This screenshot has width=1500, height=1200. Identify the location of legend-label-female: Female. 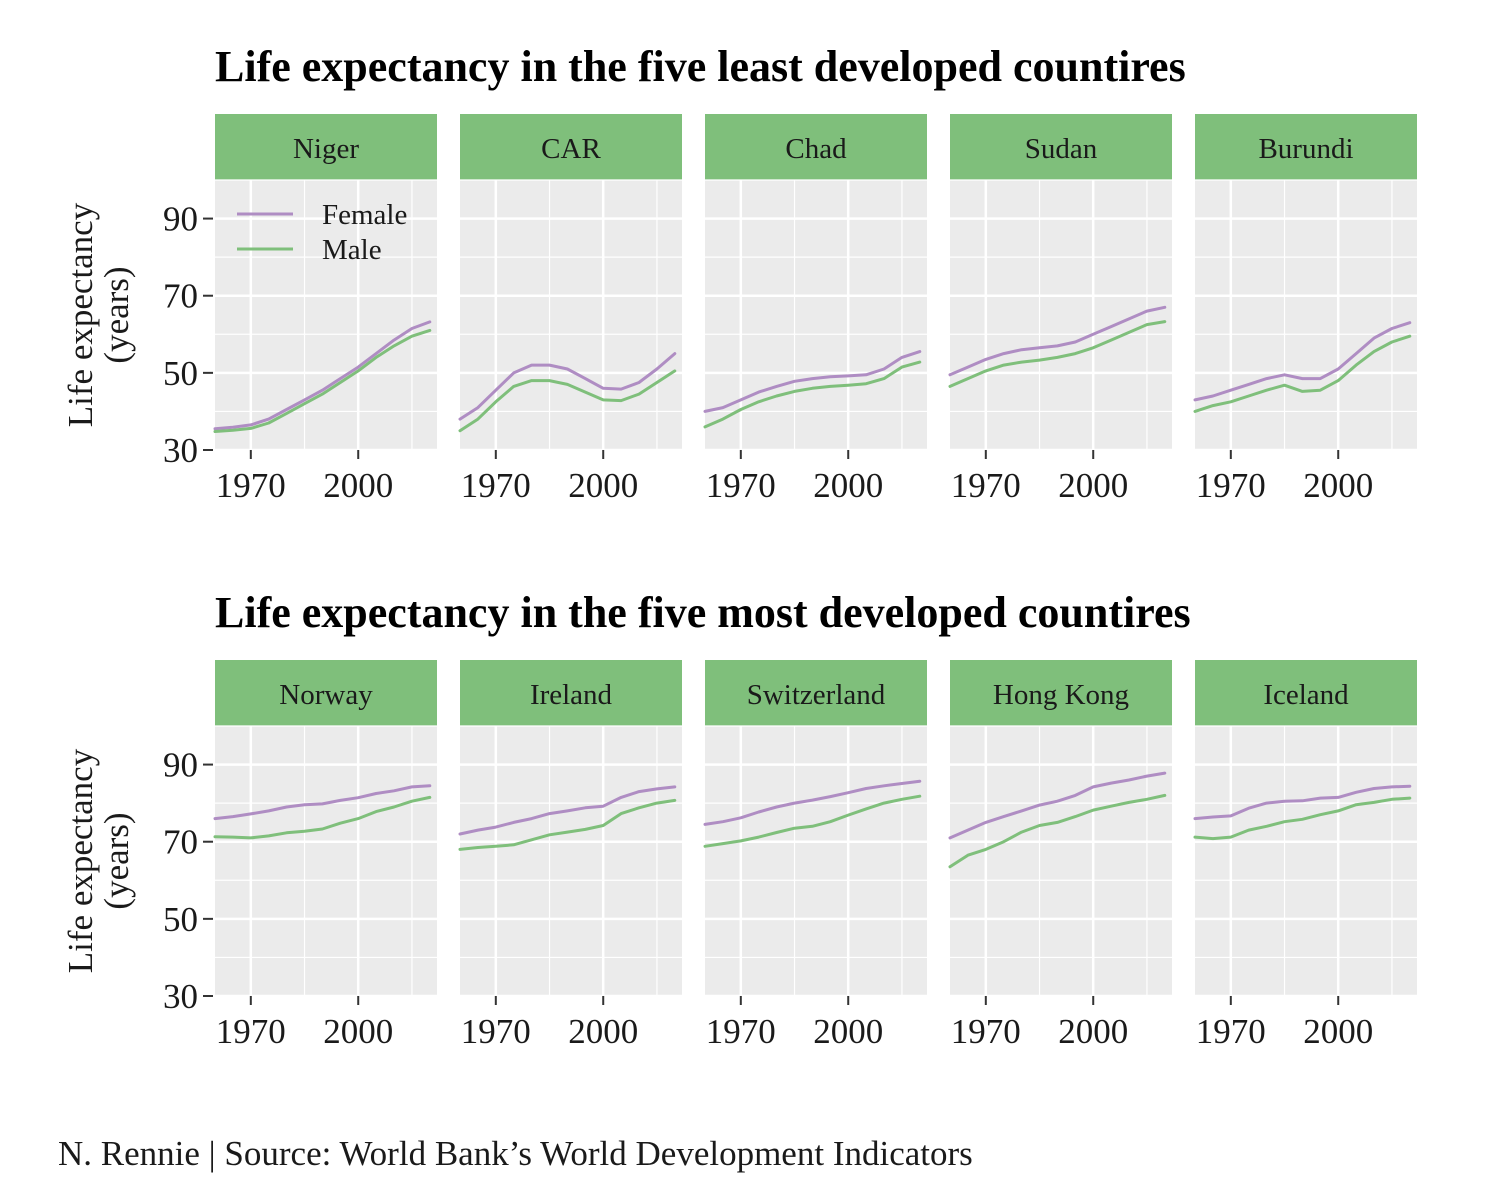
(364, 215).